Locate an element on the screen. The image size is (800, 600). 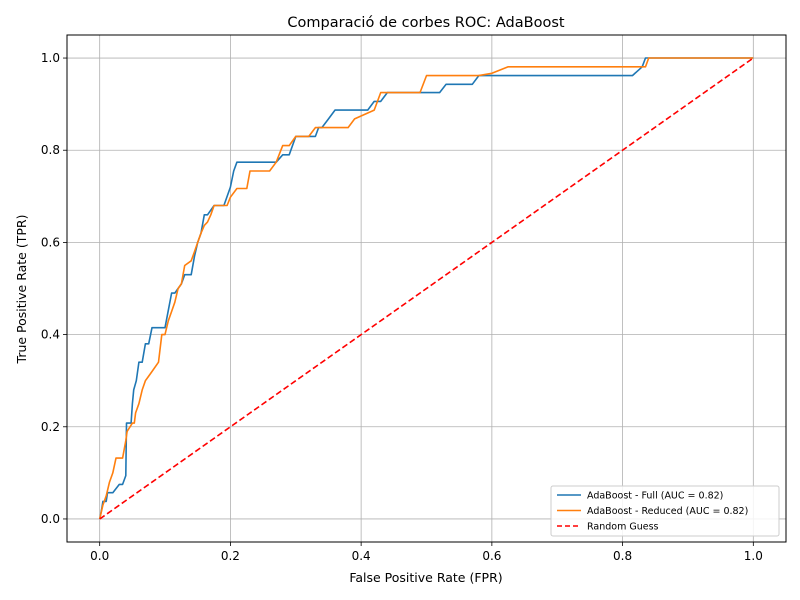
legend-label: AdaBoost - Reduced (AUC = 0.82) is located at coordinates (667, 511).